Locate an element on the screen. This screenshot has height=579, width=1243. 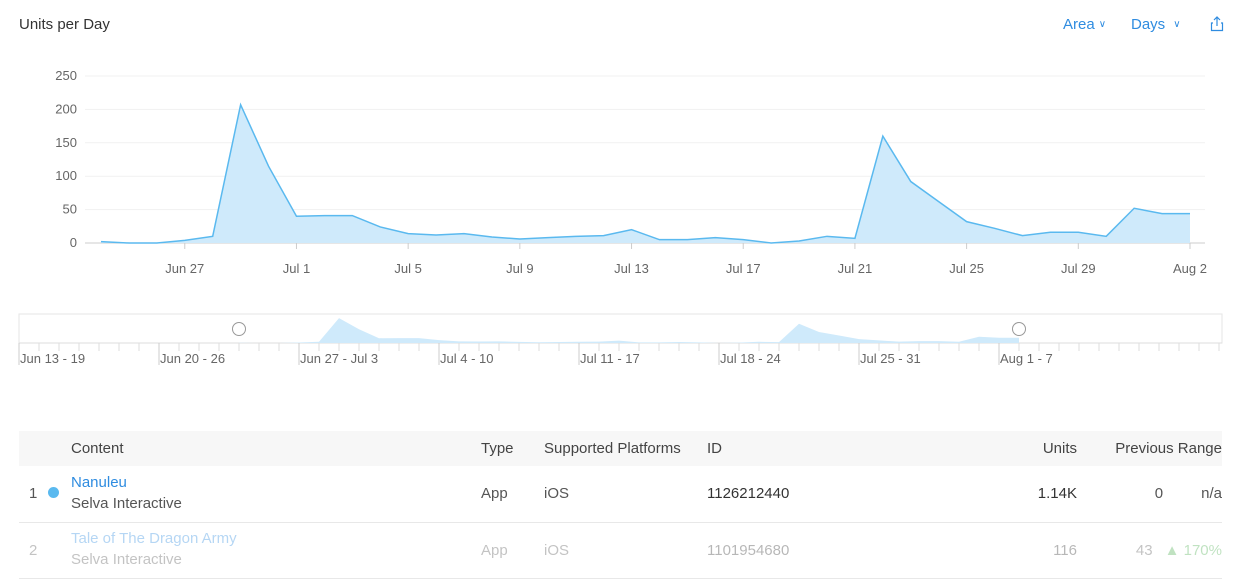
column-header-platforms: Supported Platforms is located at coordinates (612, 448).